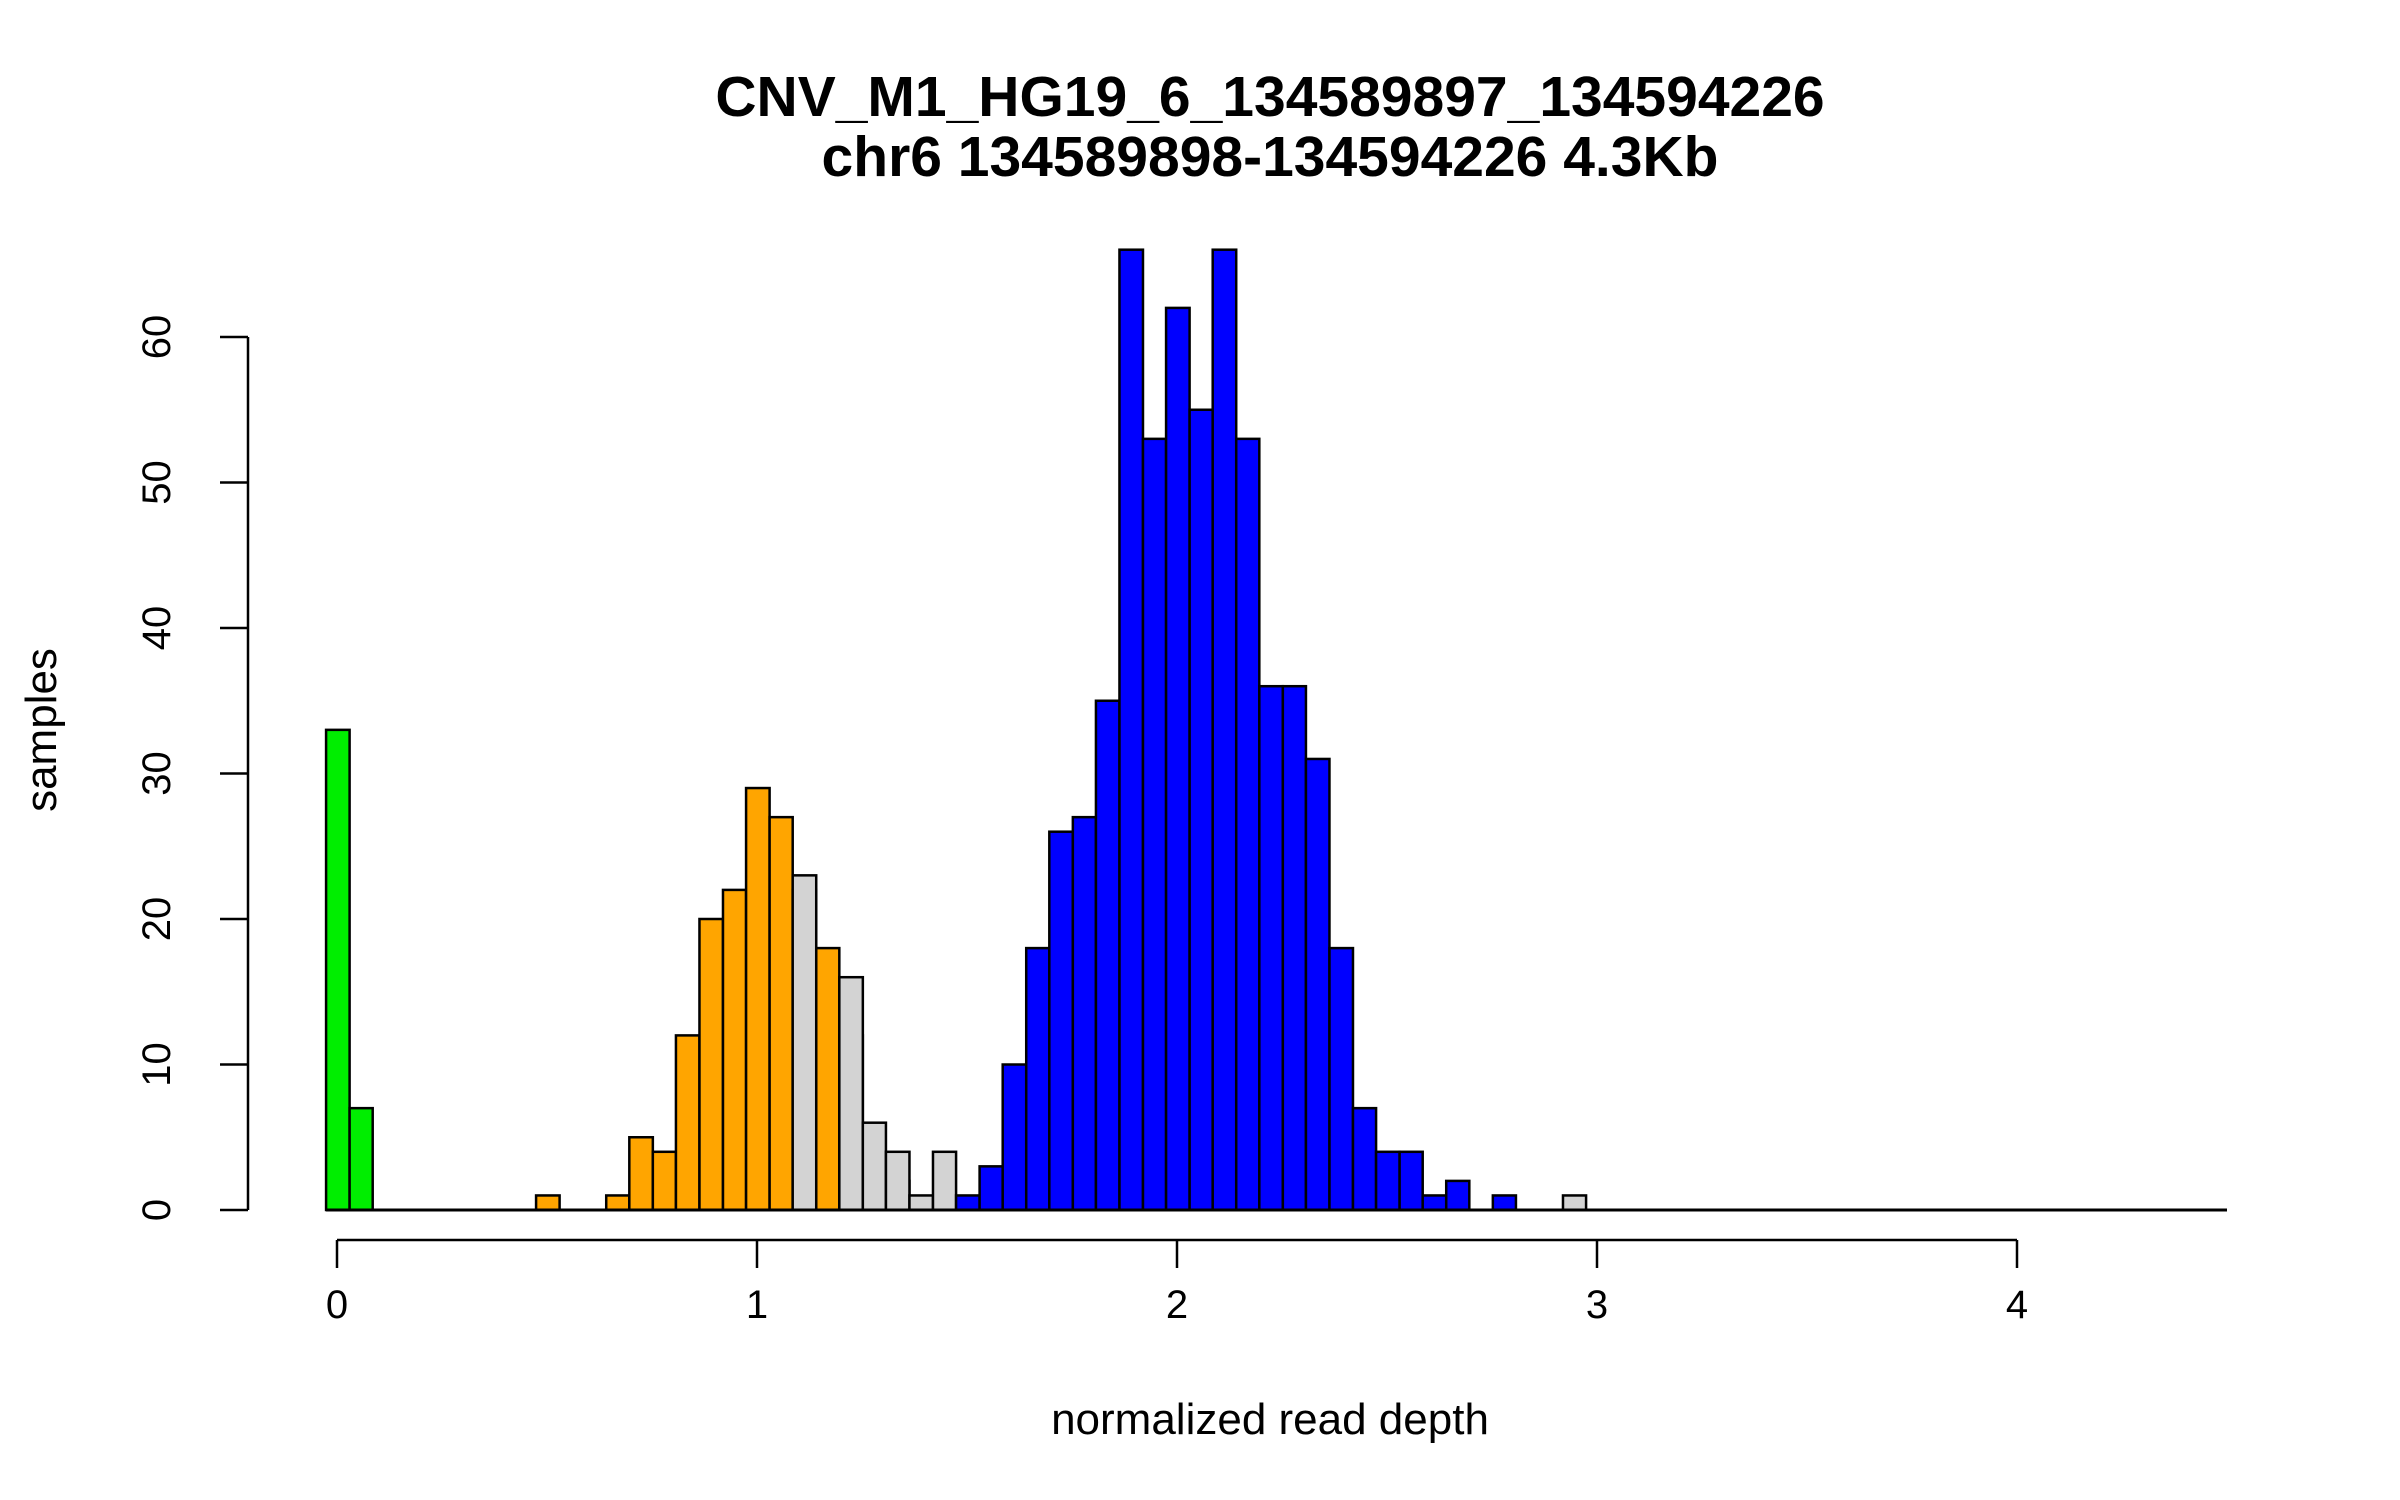 Image resolution: width=2400 pixels, height=1500 pixels. Describe the element at coordinates (157, 337) in the screenshot. I see `y-tick-label: 60` at that location.